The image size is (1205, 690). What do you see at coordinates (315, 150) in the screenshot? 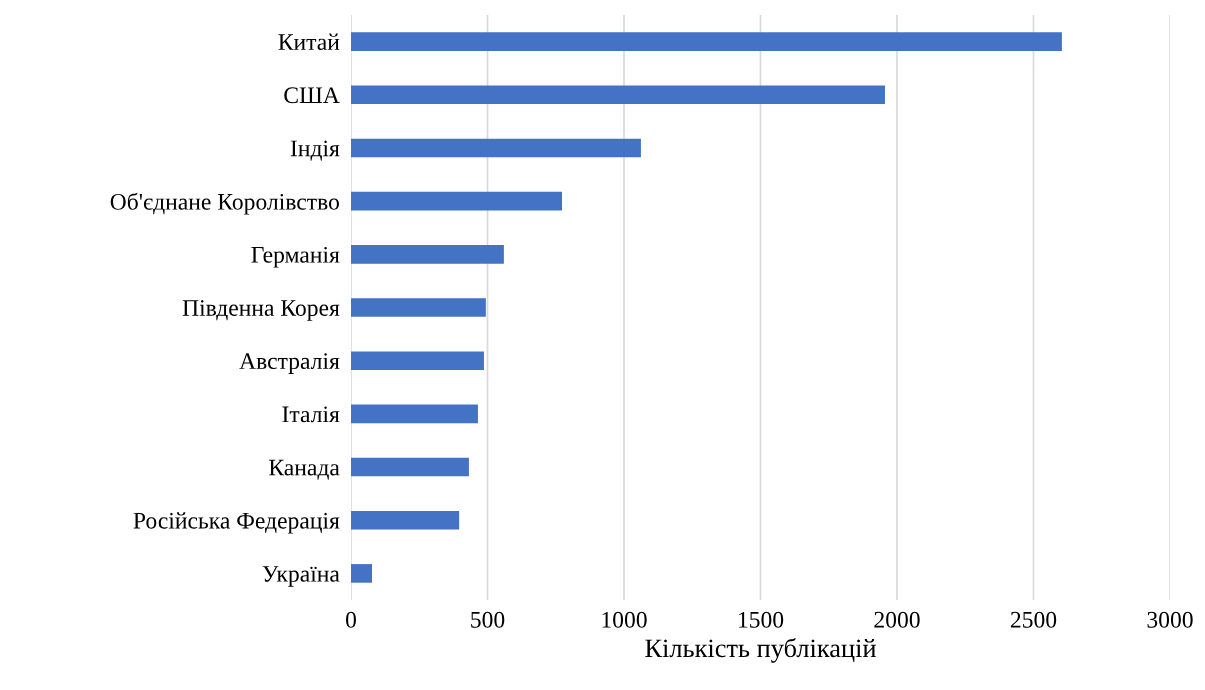
I see `y-tick-label: Індія` at bounding box center [315, 150].